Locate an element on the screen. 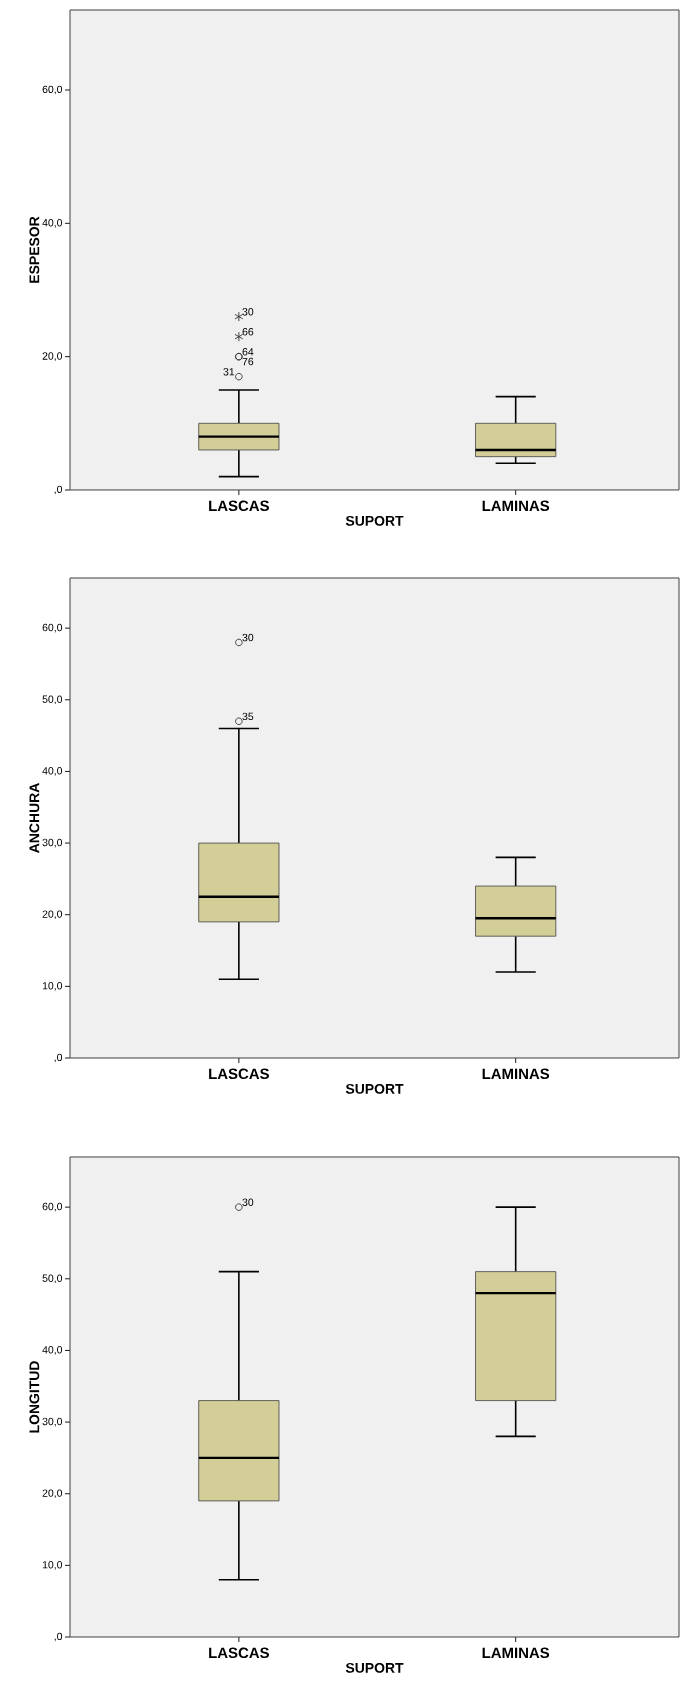  annotation: 31 is located at coordinates (229, 372).